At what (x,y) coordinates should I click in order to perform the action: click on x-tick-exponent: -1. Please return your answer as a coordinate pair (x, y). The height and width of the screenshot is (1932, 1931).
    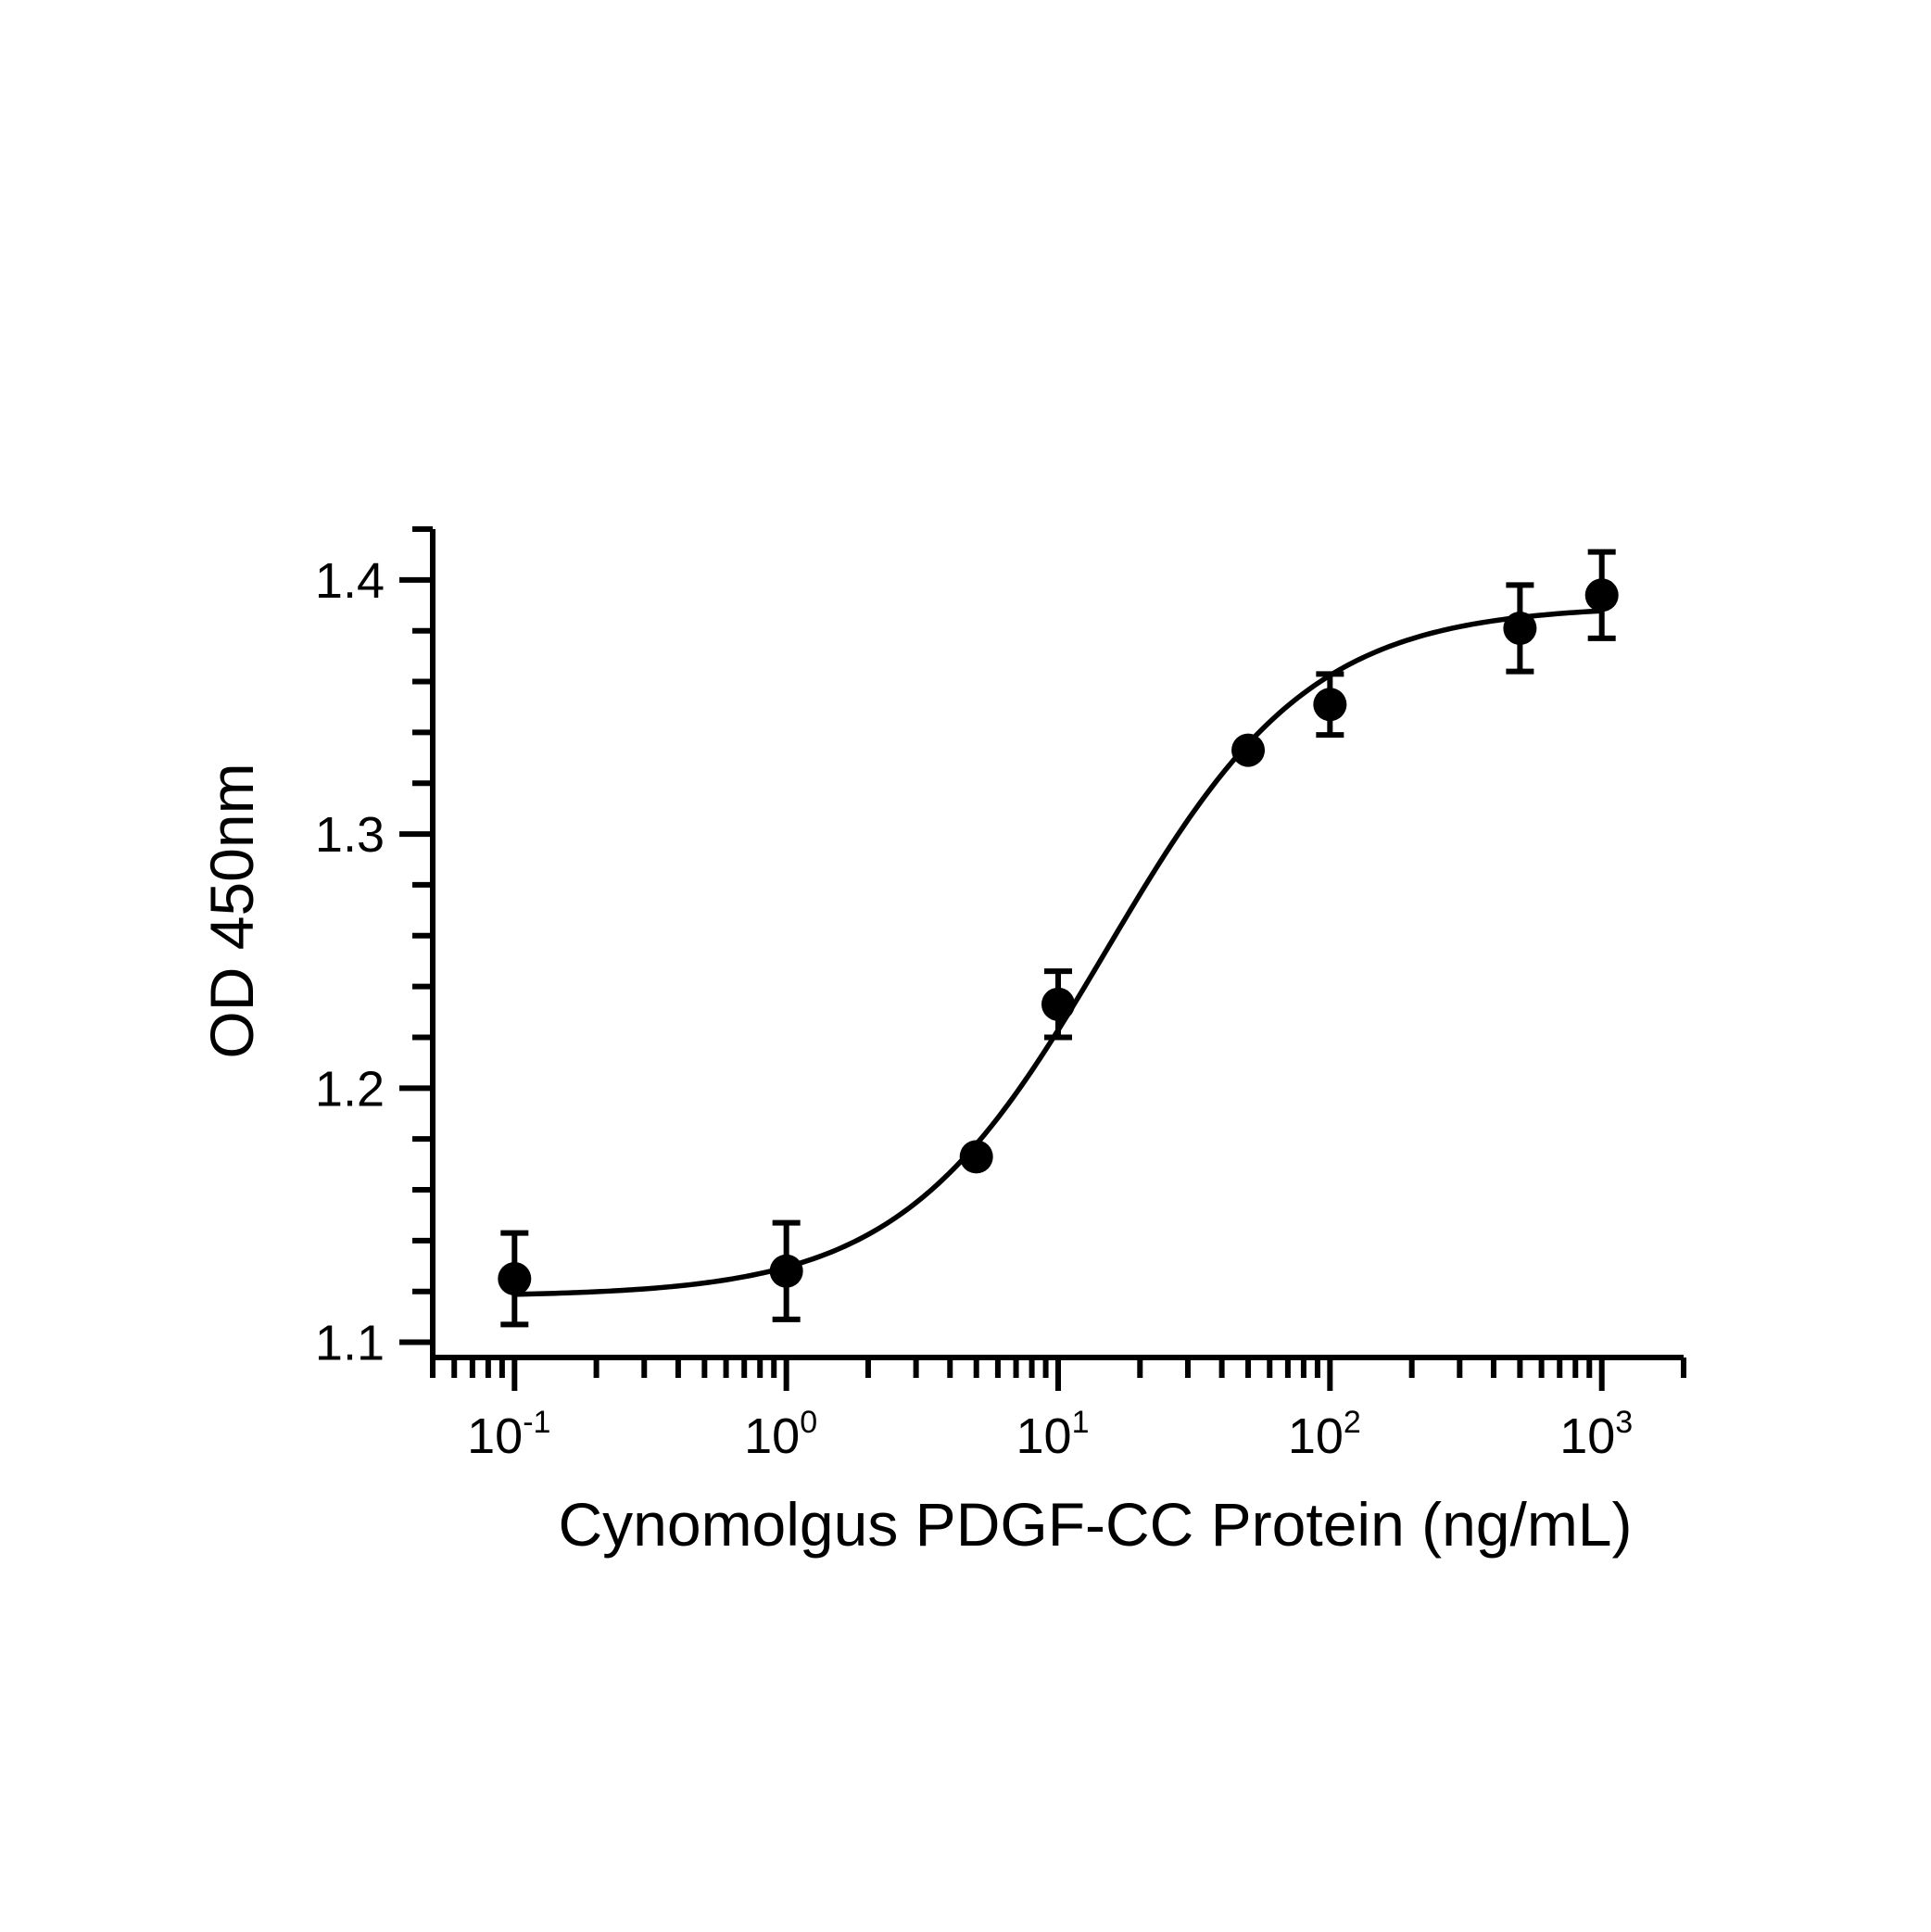
    Looking at the image, I should click on (537, 1422).